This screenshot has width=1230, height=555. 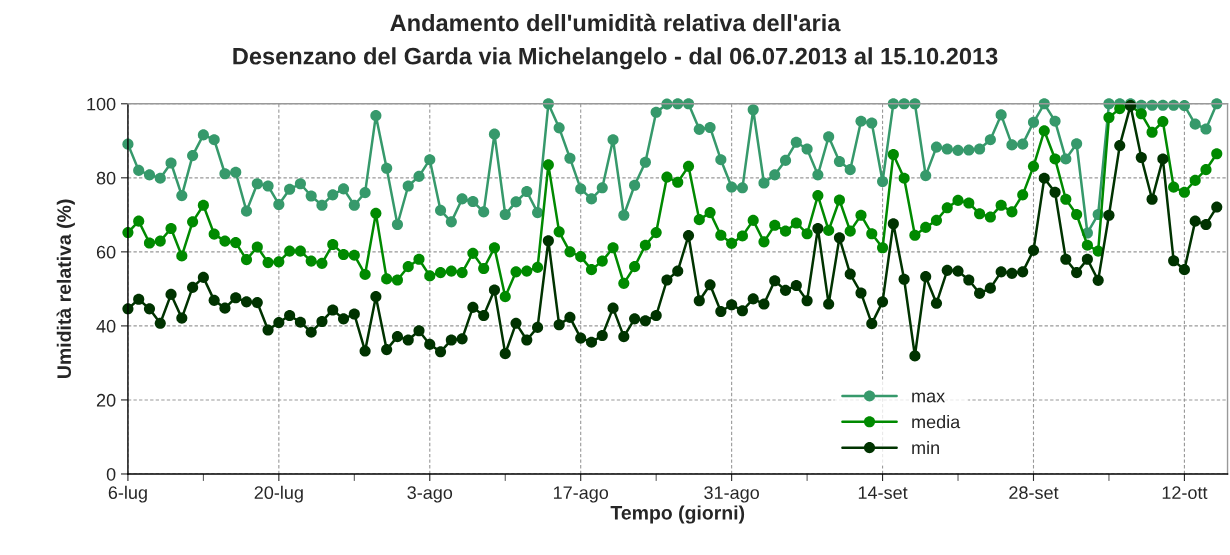 What do you see at coordinates (581, 494) in the screenshot?
I see `x-tick-label: 17-ago` at bounding box center [581, 494].